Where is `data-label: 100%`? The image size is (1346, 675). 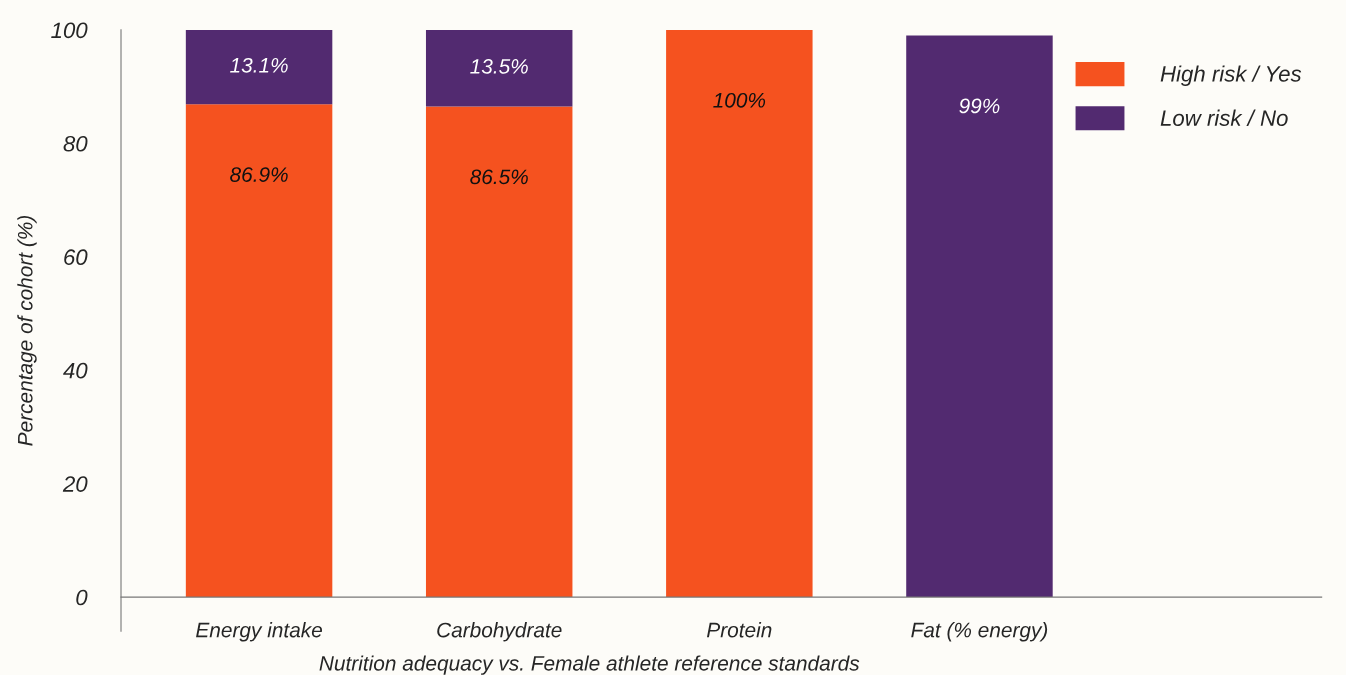 data-label: 100% is located at coordinates (739, 100).